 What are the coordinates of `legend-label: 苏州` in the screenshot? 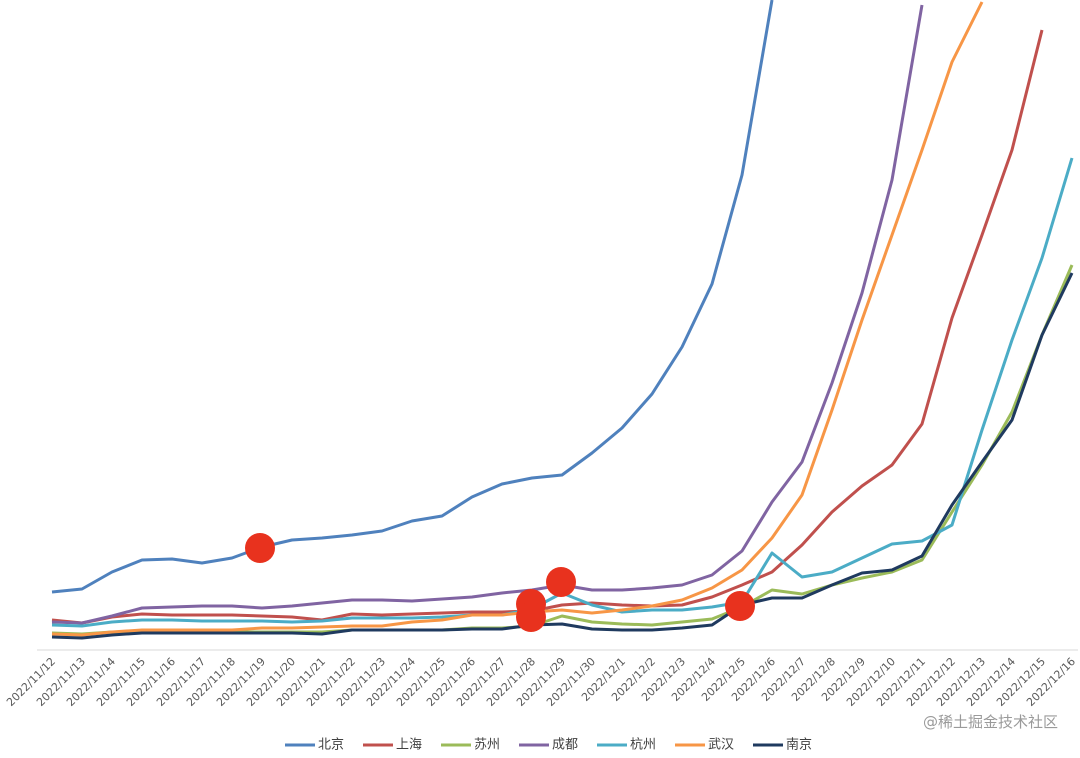 It's located at (487, 745).